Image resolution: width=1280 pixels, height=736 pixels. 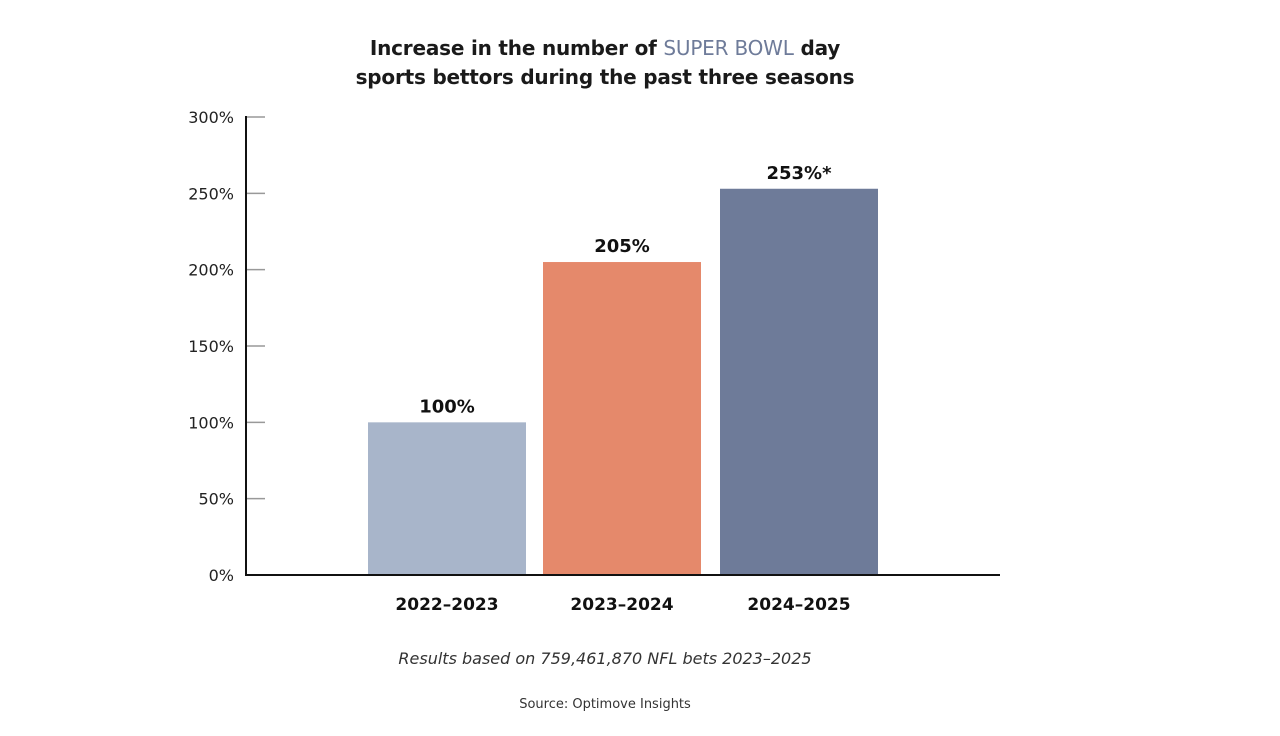 I want to click on y-tick-label: 50%, so click(x=216, y=499).